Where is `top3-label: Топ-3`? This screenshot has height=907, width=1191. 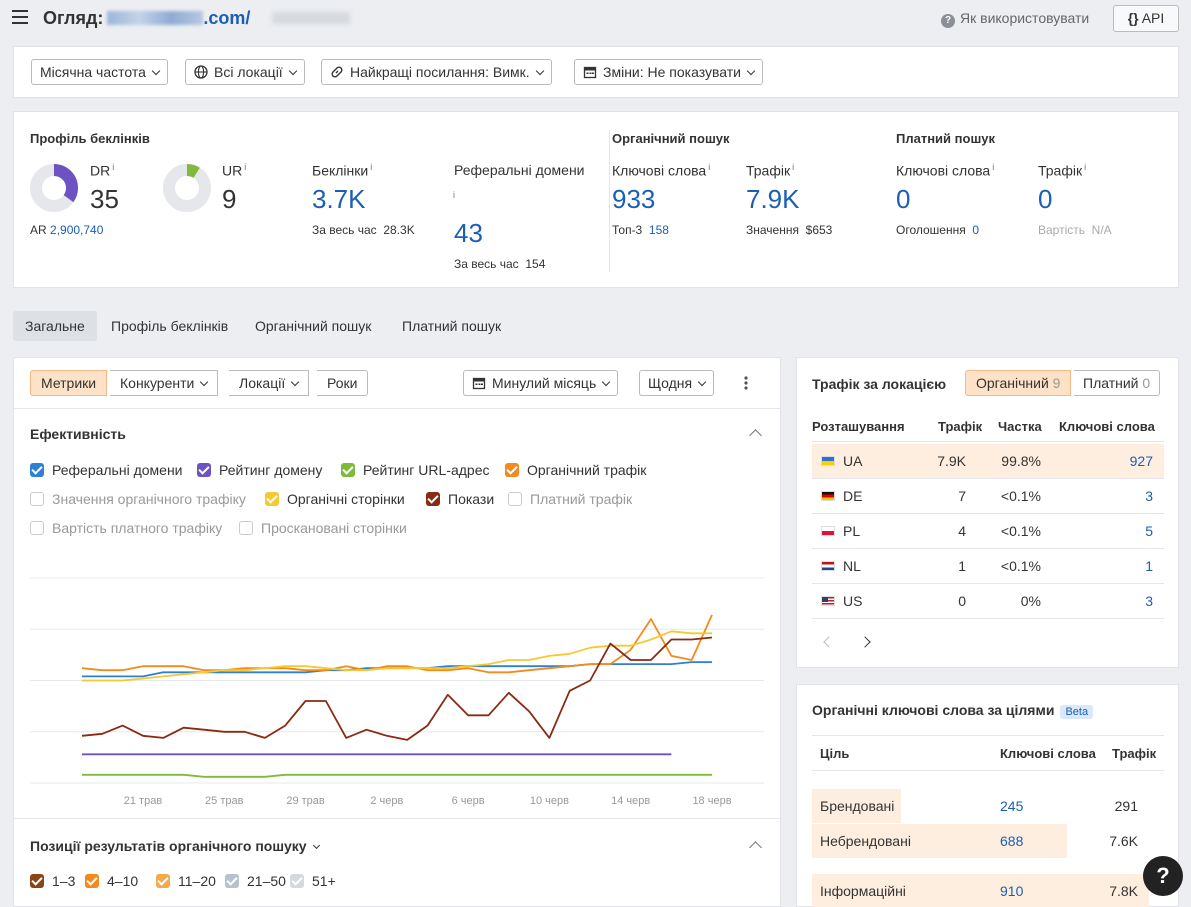
top3-label: Топ-3 is located at coordinates (627, 230).